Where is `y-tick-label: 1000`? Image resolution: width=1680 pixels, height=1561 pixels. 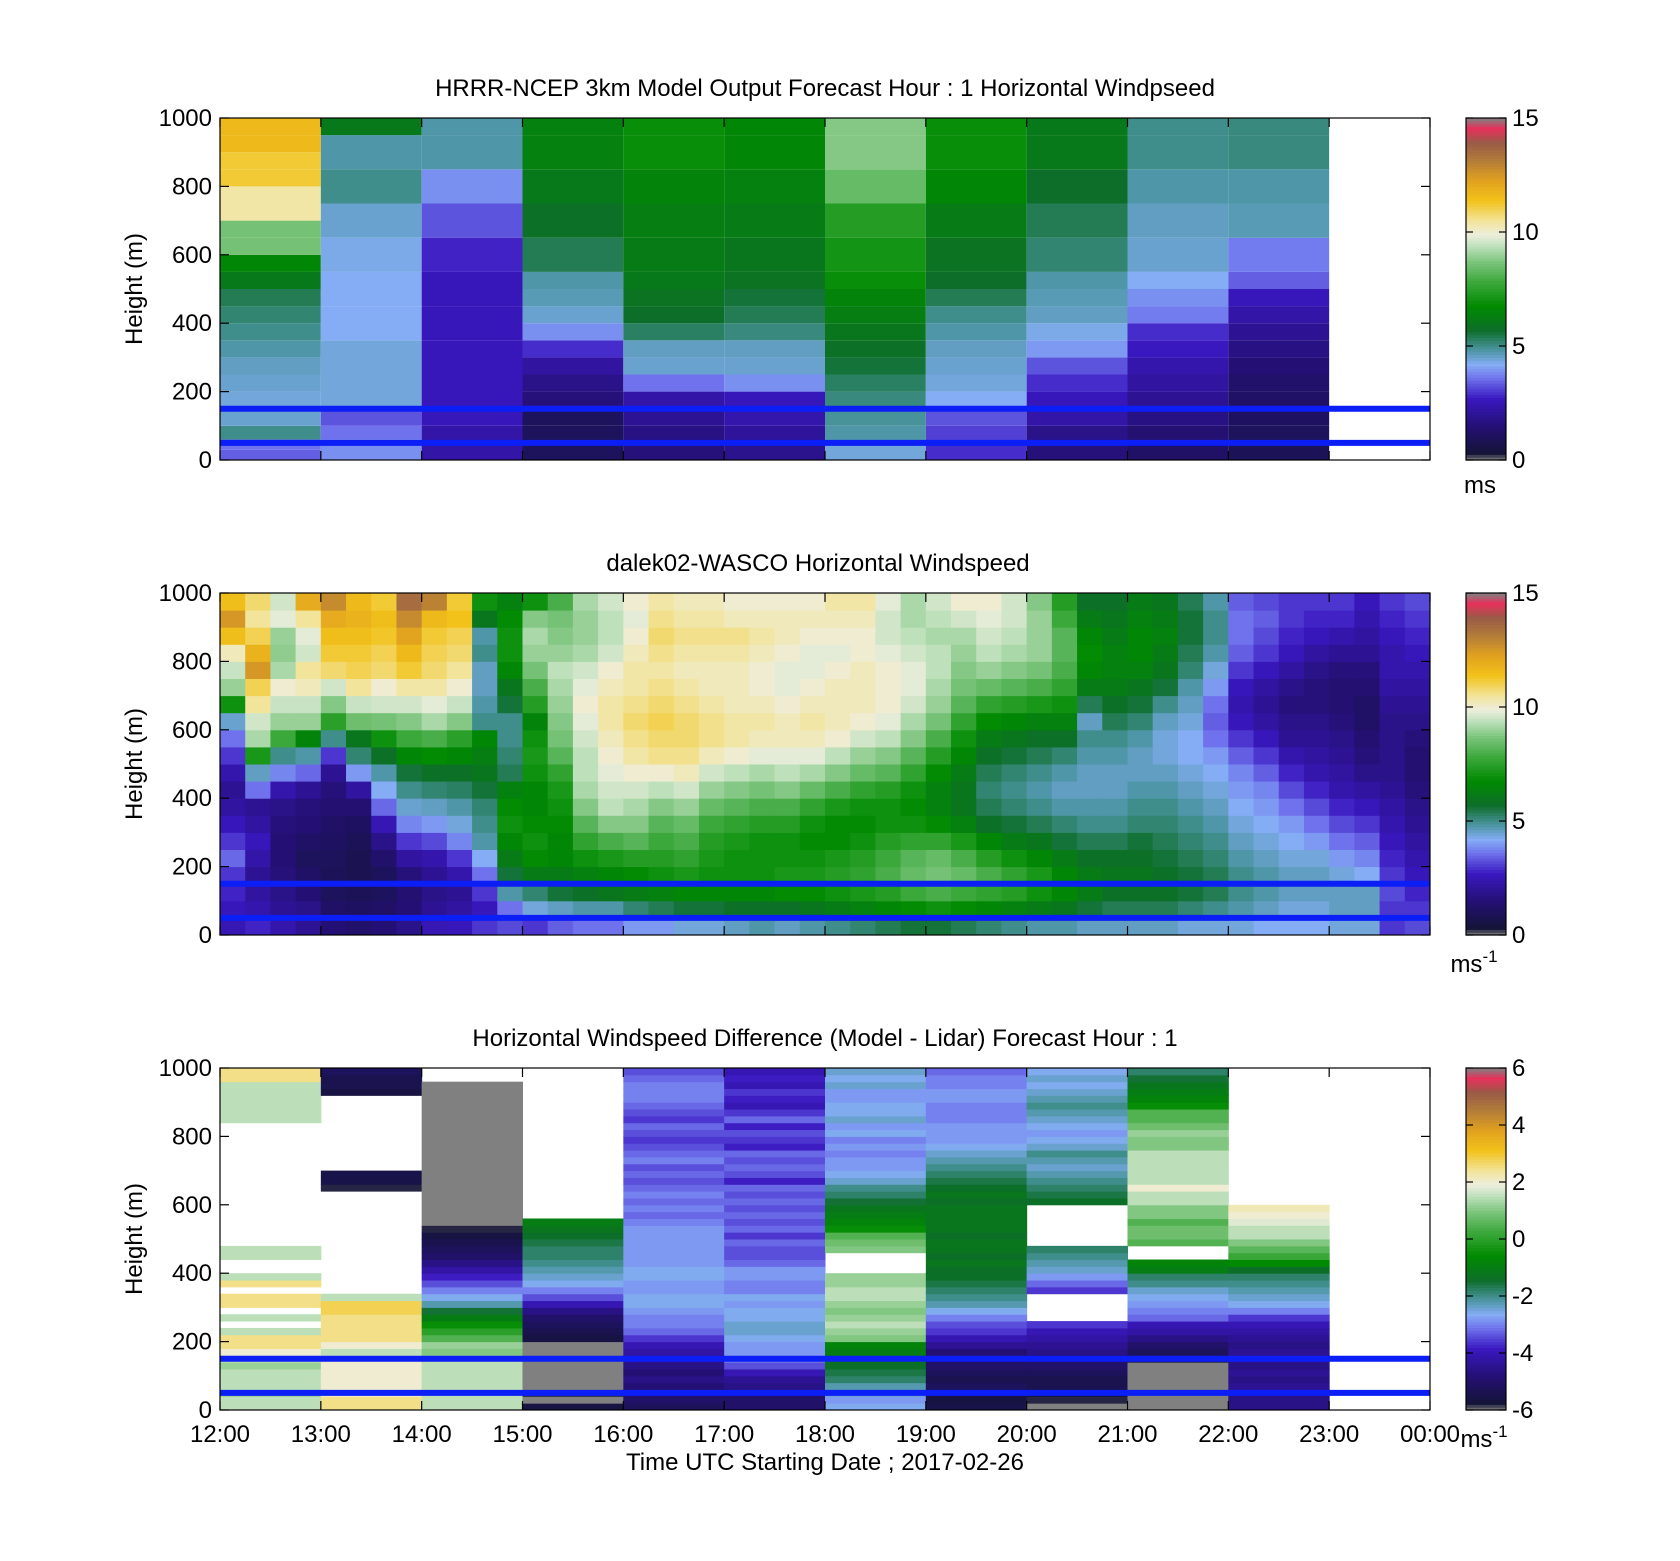
y-tick-label: 1000 is located at coordinates (185, 593).